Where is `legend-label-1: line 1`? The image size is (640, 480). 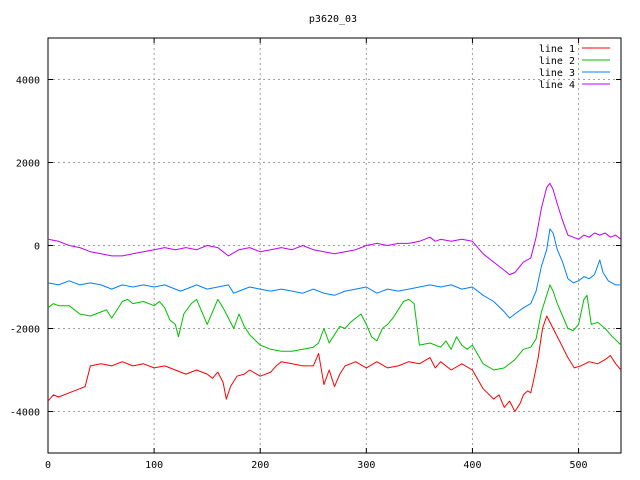
legend-label-1: line 1 is located at coordinates (557, 49).